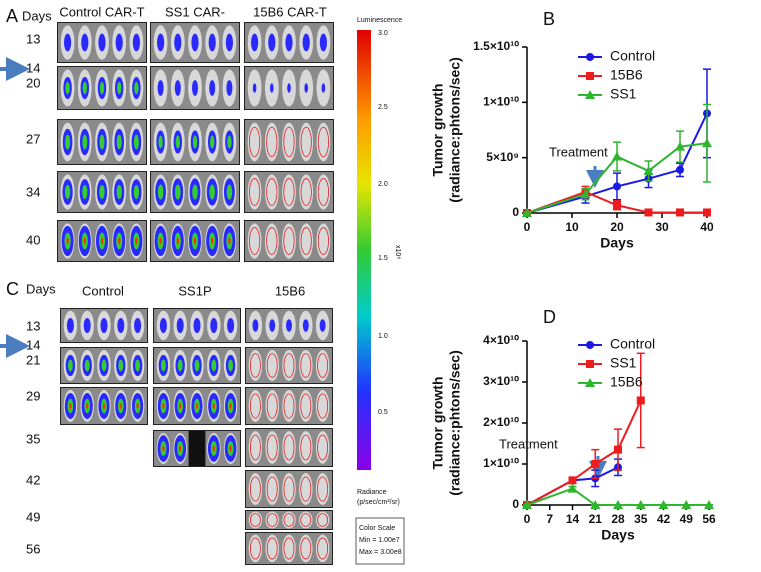 The image size is (761, 572). Describe the element at coordinates (33, 82) in the screenshot. I see `day-label: 20` at that location.